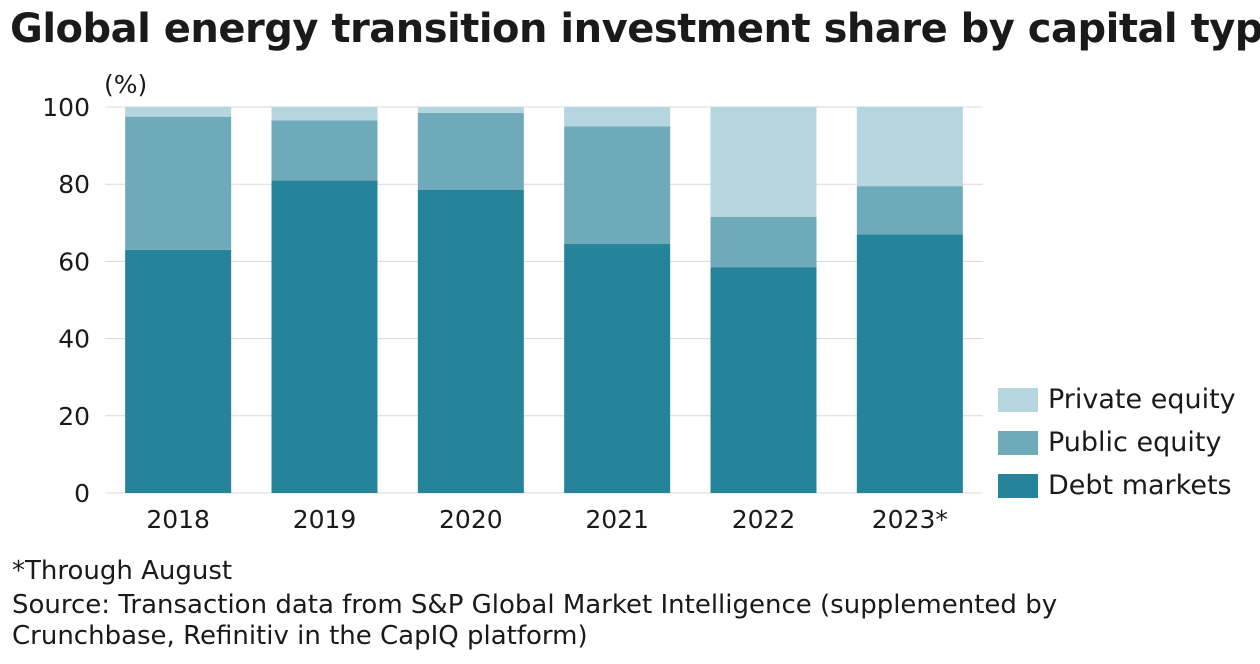 This screenshot has height=664, width=1260. What do you see at coordinates (470, 341) in the screenshot?
I see `bar-debt-markets-2020` at bounding box center [470, 341].